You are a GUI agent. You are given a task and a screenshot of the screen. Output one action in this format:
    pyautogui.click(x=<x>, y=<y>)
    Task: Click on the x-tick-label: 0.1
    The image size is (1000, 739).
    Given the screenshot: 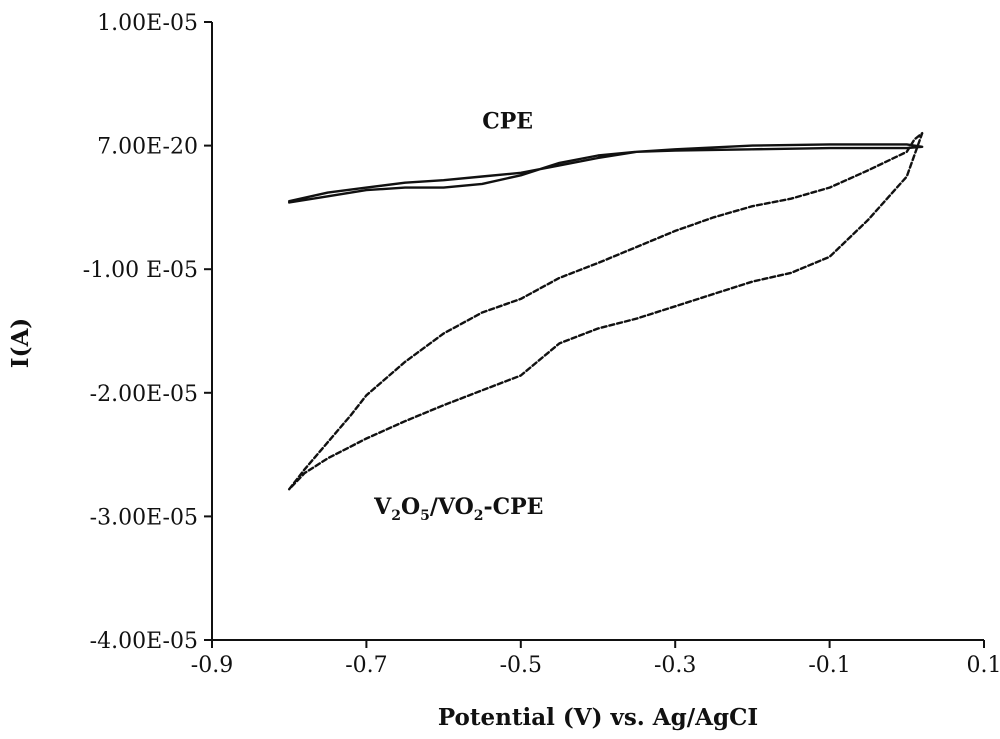 What is the action you would take?
    pyautogui.click(x=983, y=665)
    